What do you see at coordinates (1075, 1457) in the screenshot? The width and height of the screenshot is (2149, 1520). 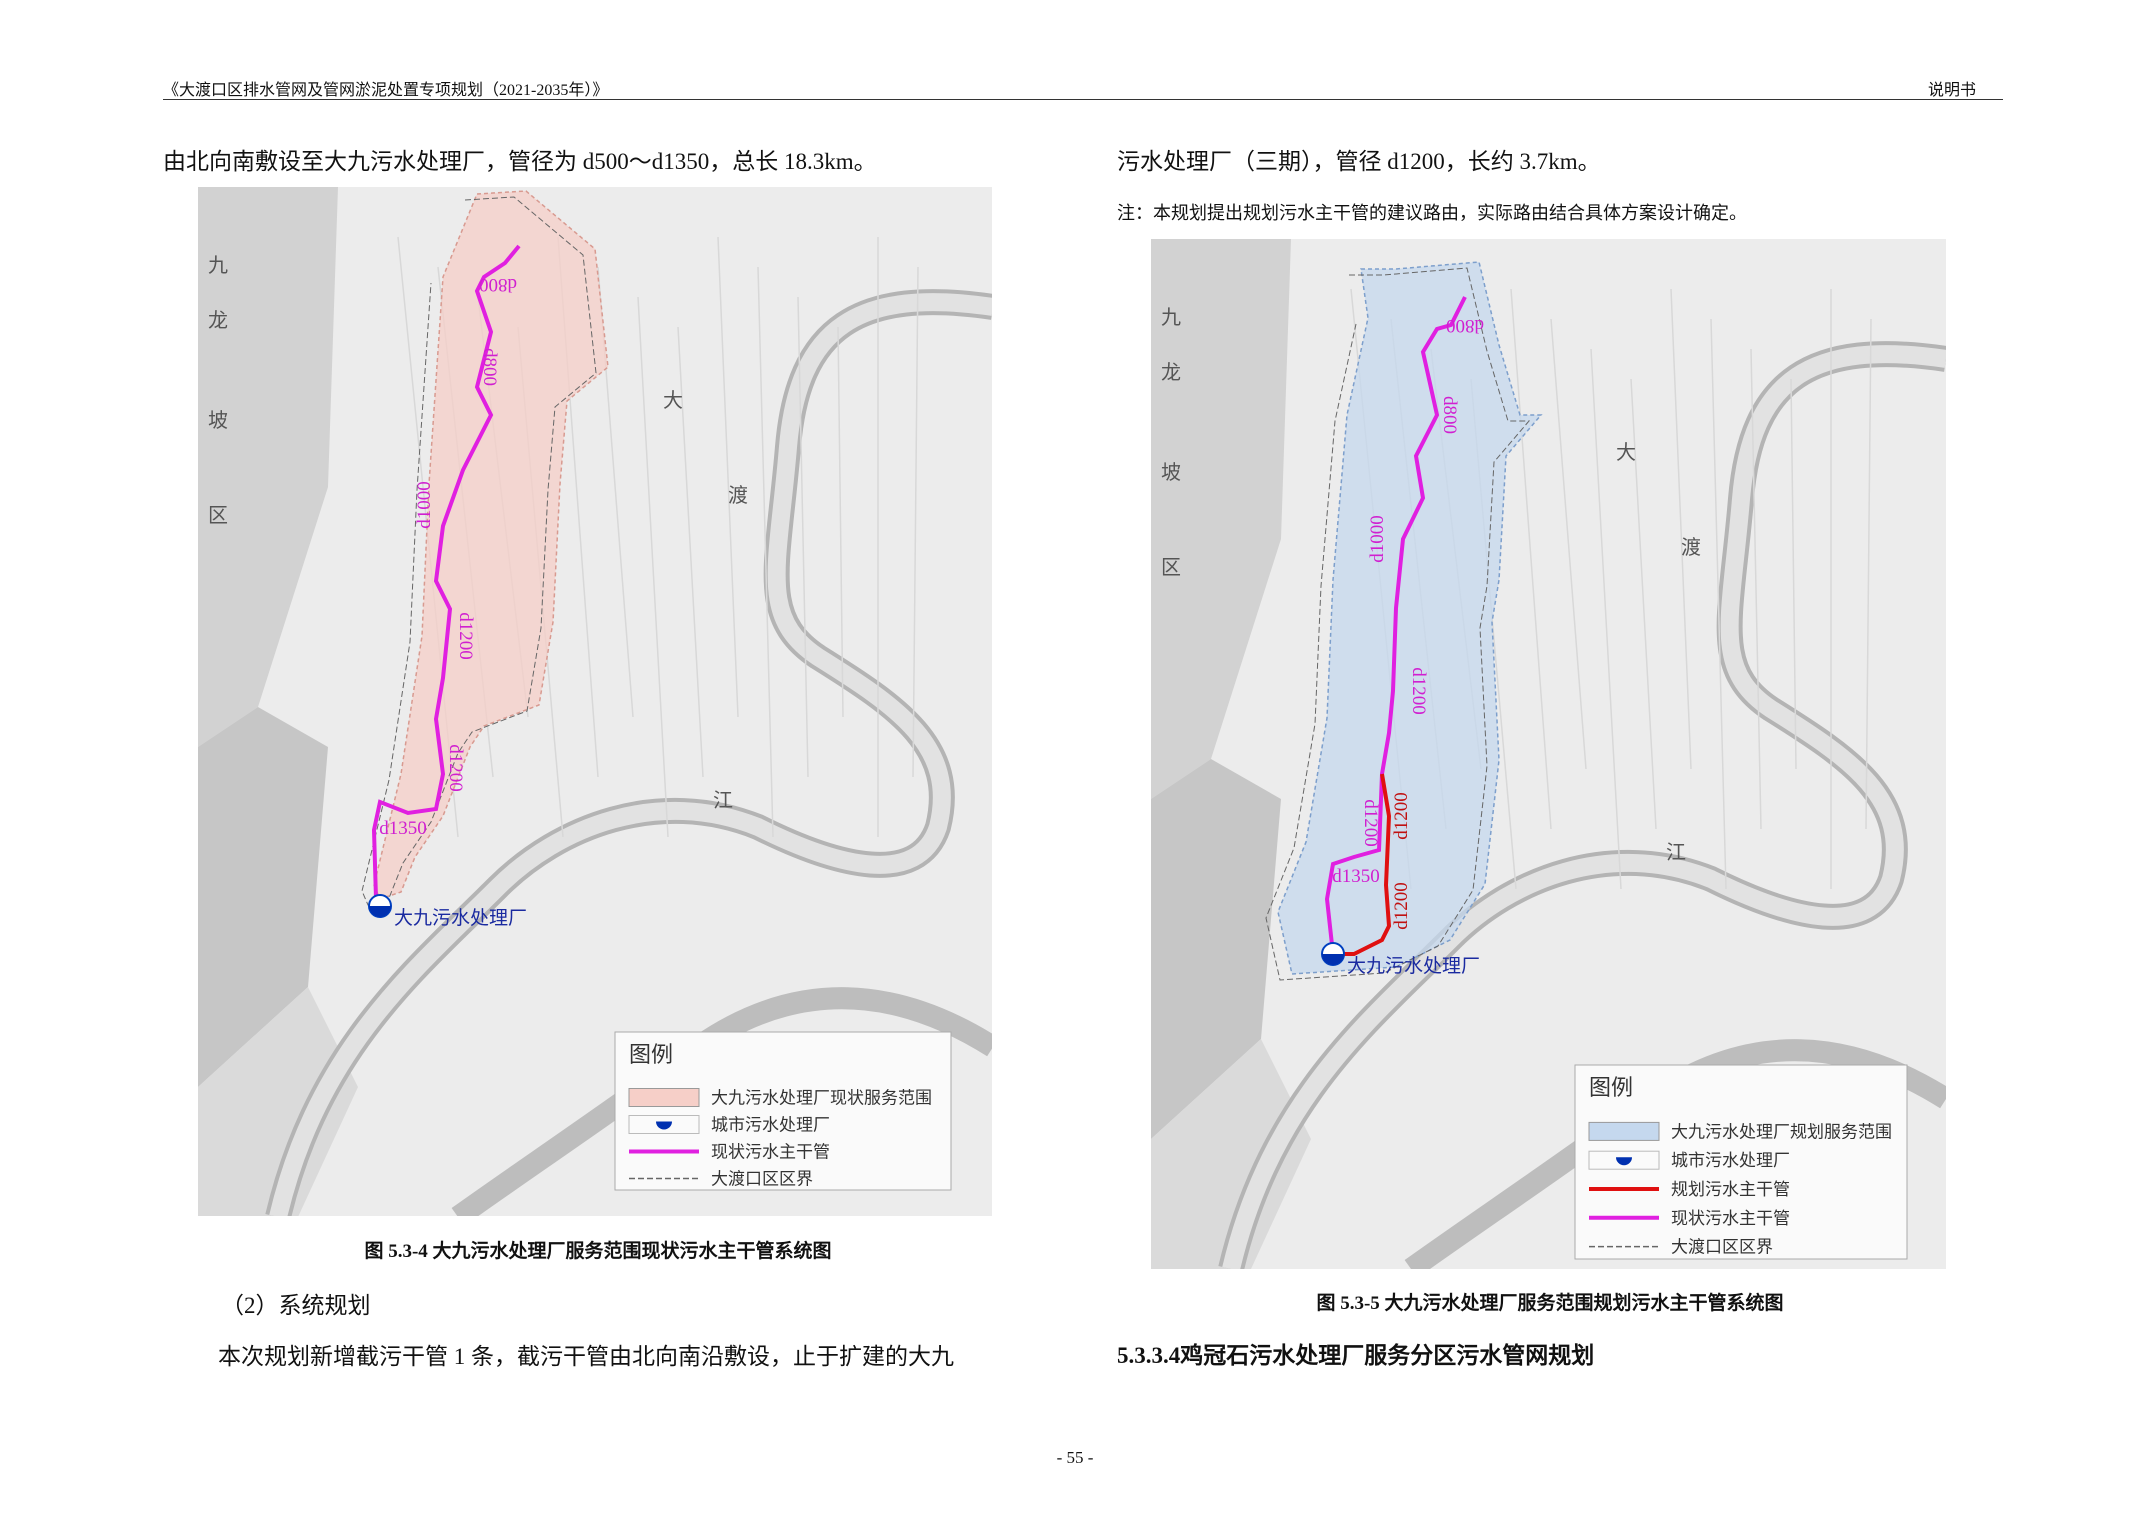 I see `page-number: - 55 -` at bounding box center [1075, 1457].